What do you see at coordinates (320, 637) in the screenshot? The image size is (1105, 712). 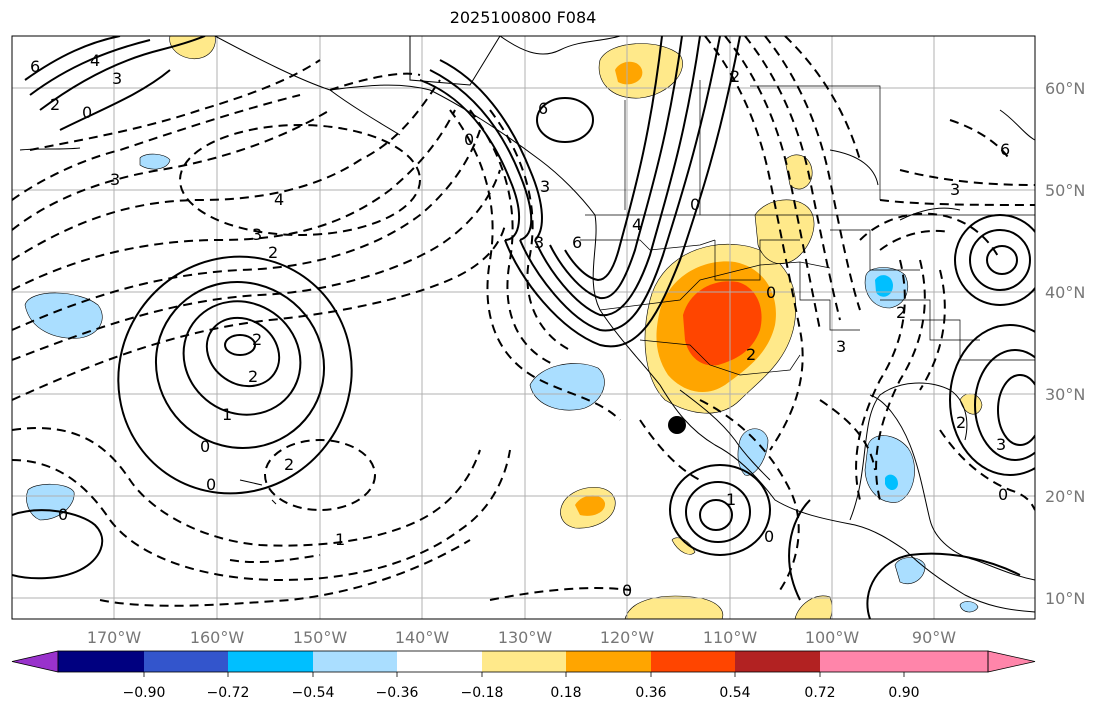 I see `longitude-label: 150°W` at bounding box center [320, 637].